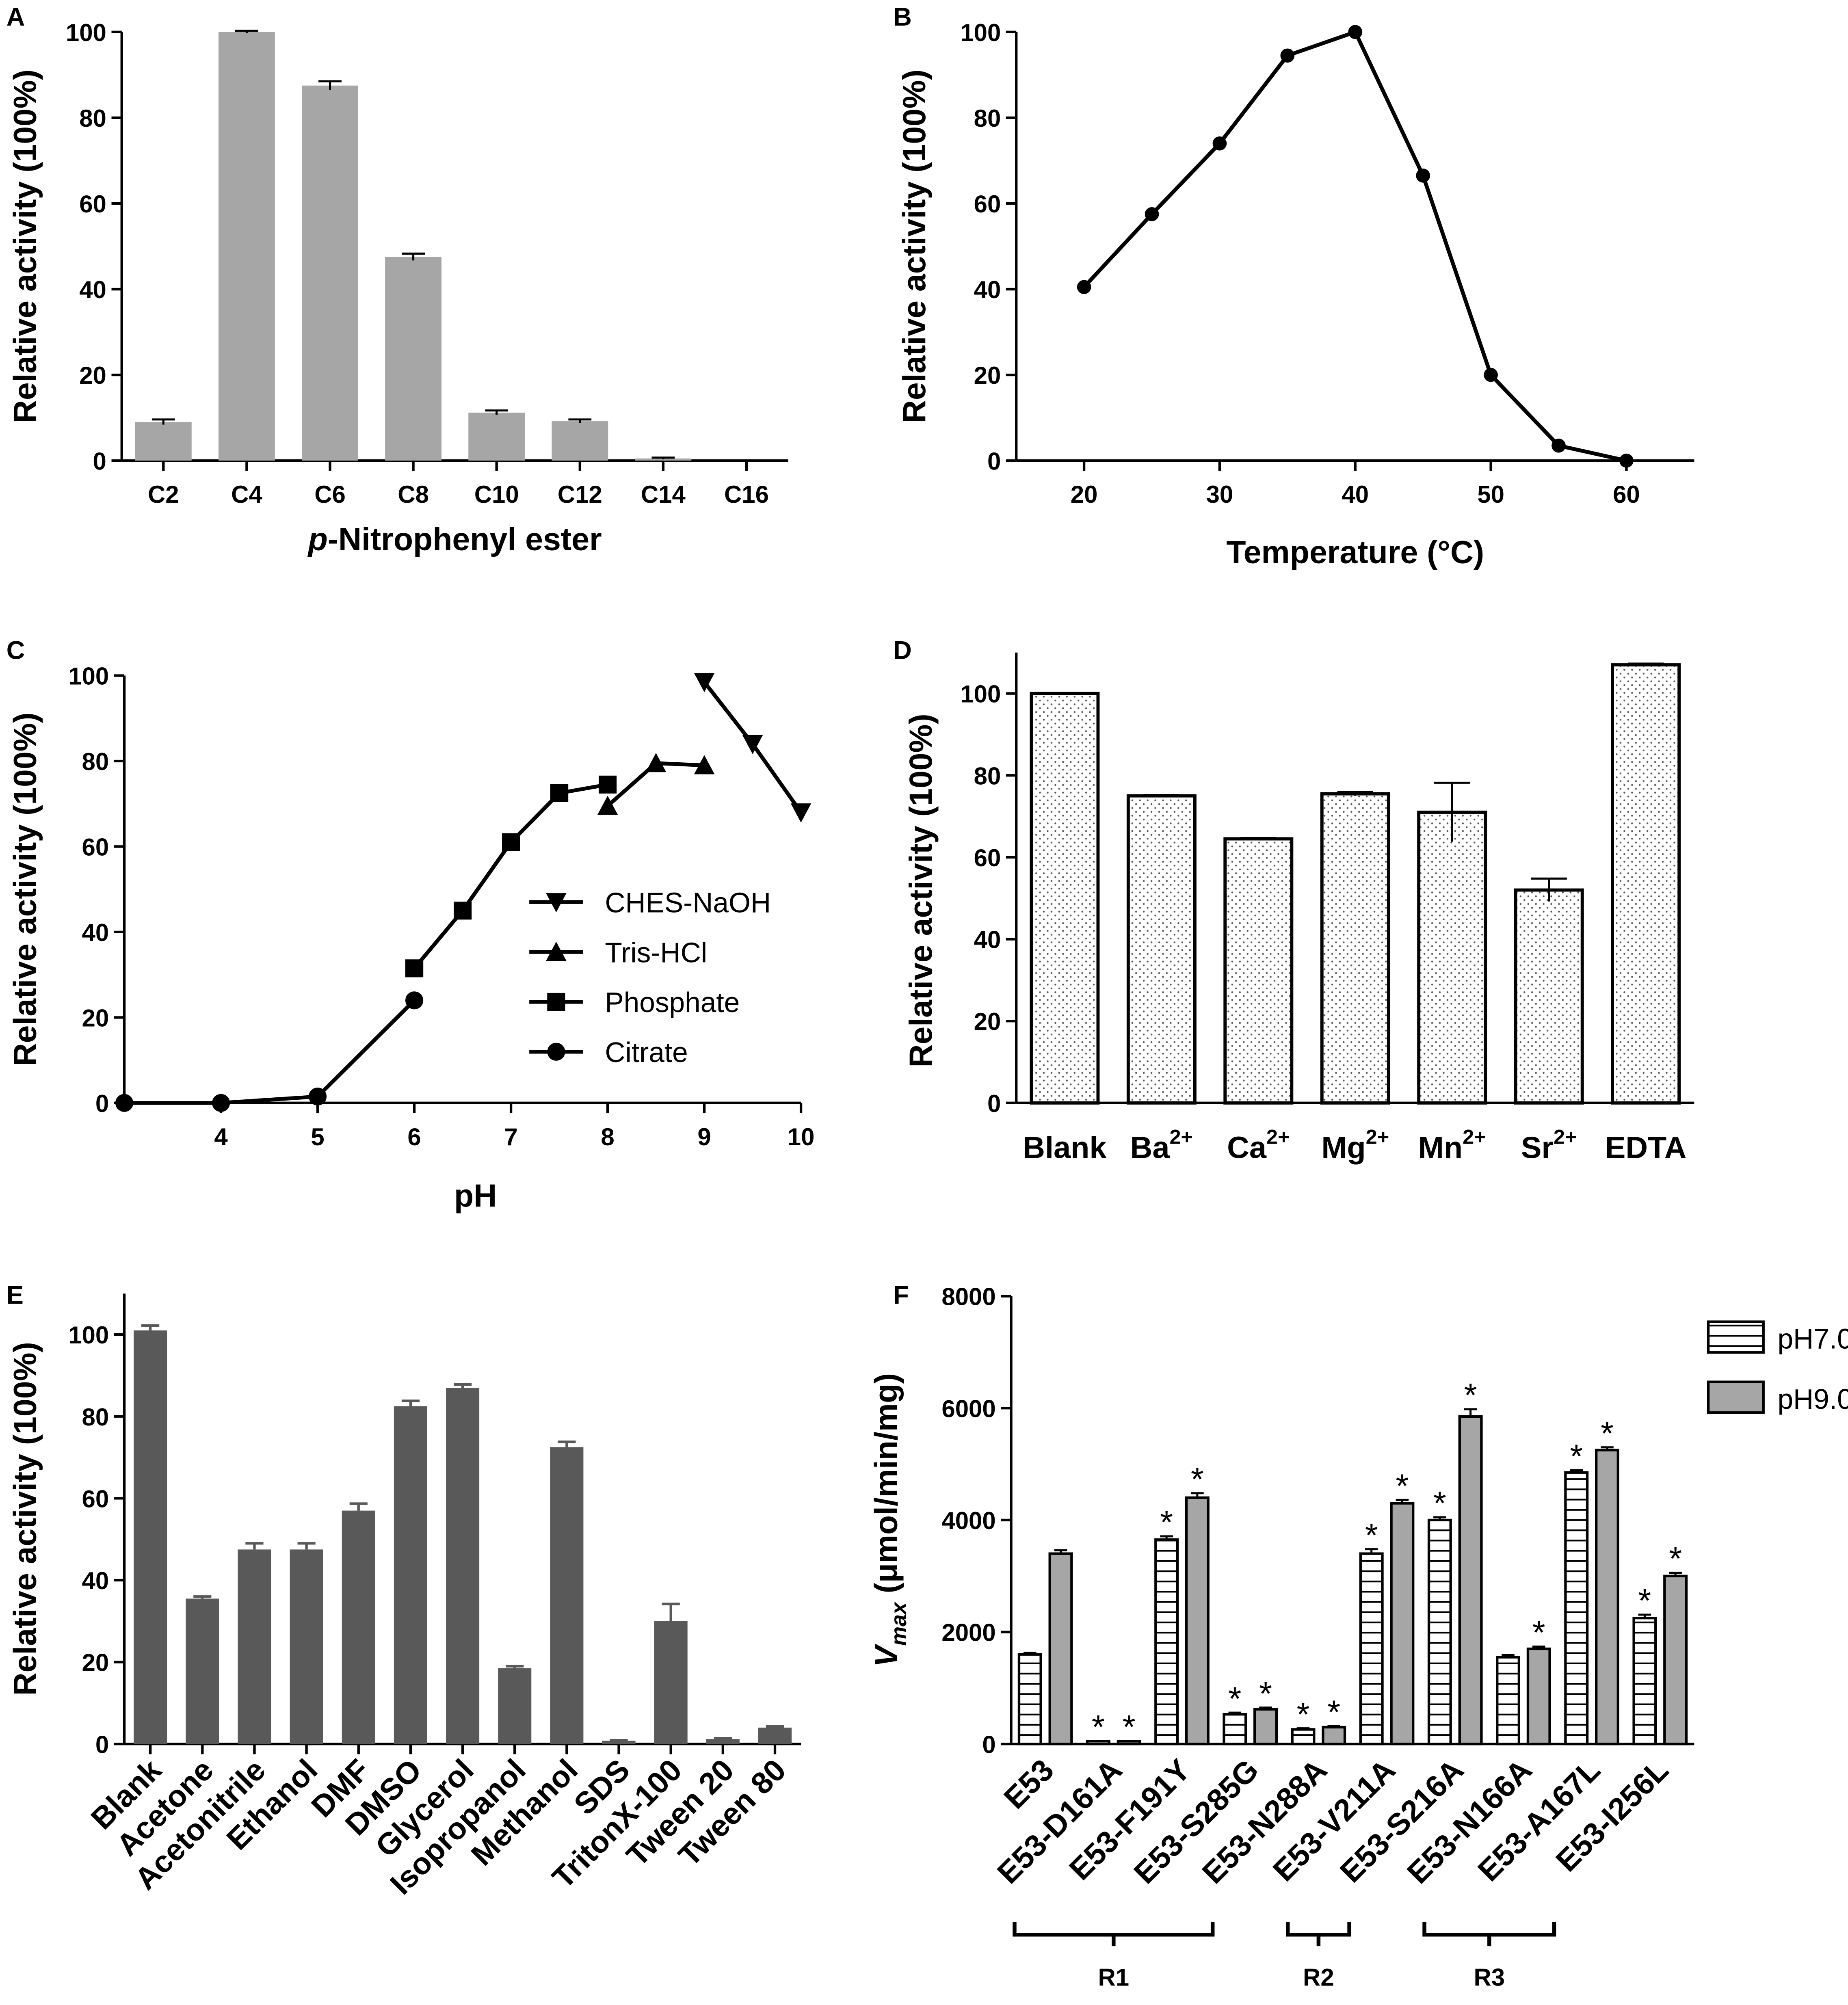  Describe the element at coordinates (902, 650) in the screenshot. I see `panel-letter: D` at that location.